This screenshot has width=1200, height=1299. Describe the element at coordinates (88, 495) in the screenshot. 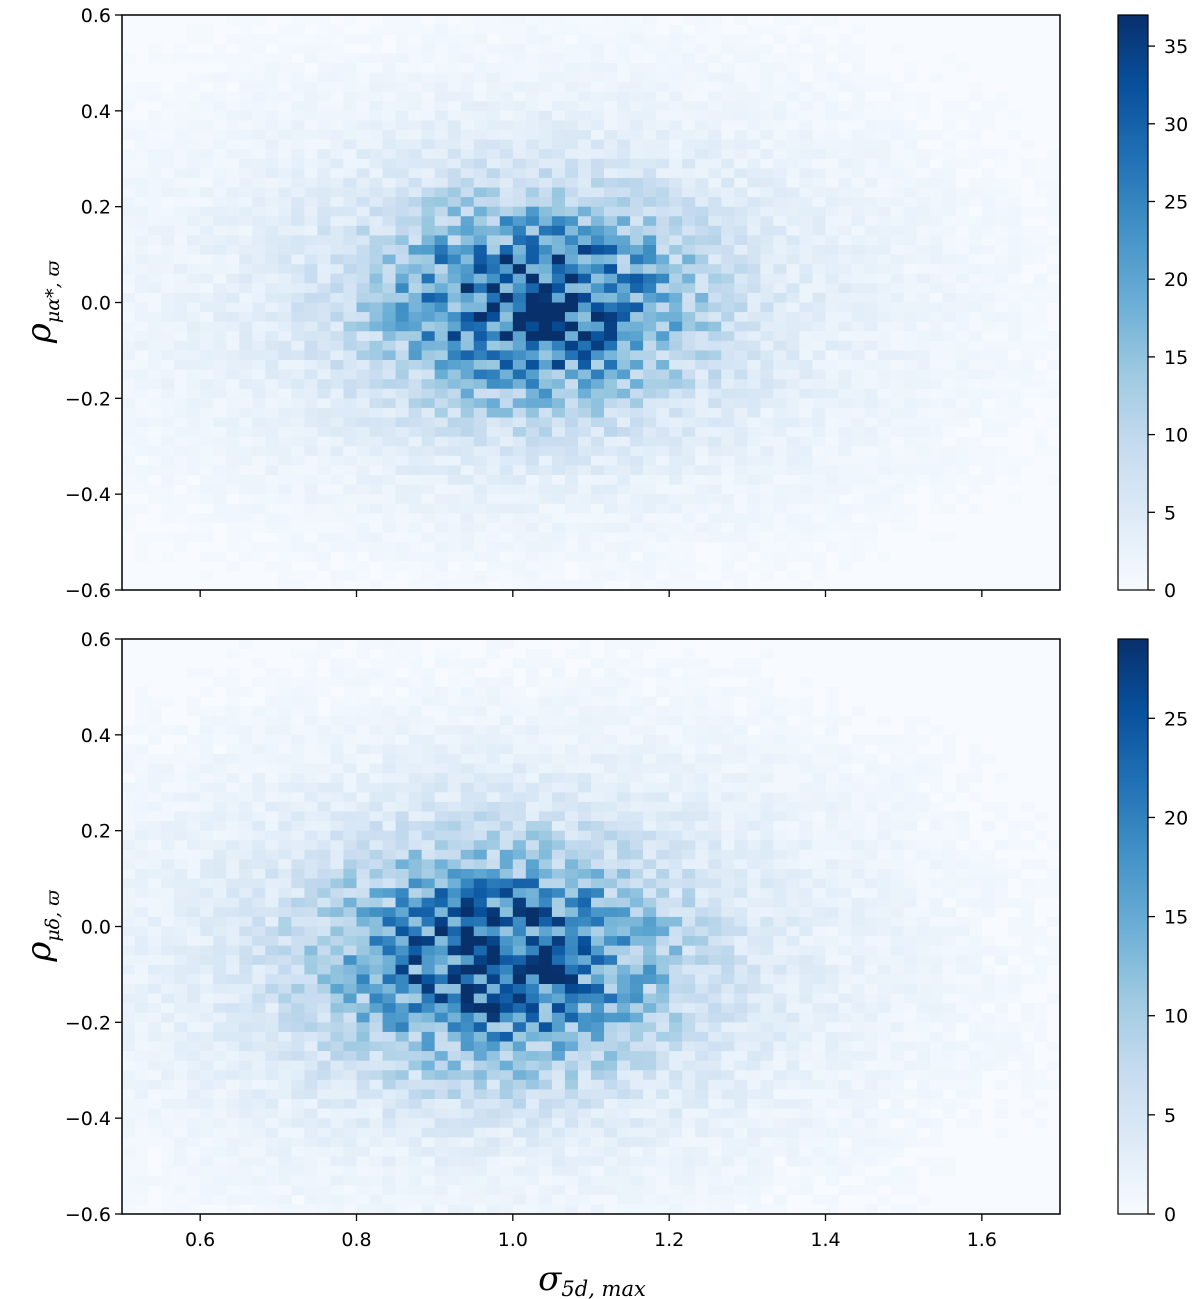

I see `y-tick-label: −0.4` at that location.